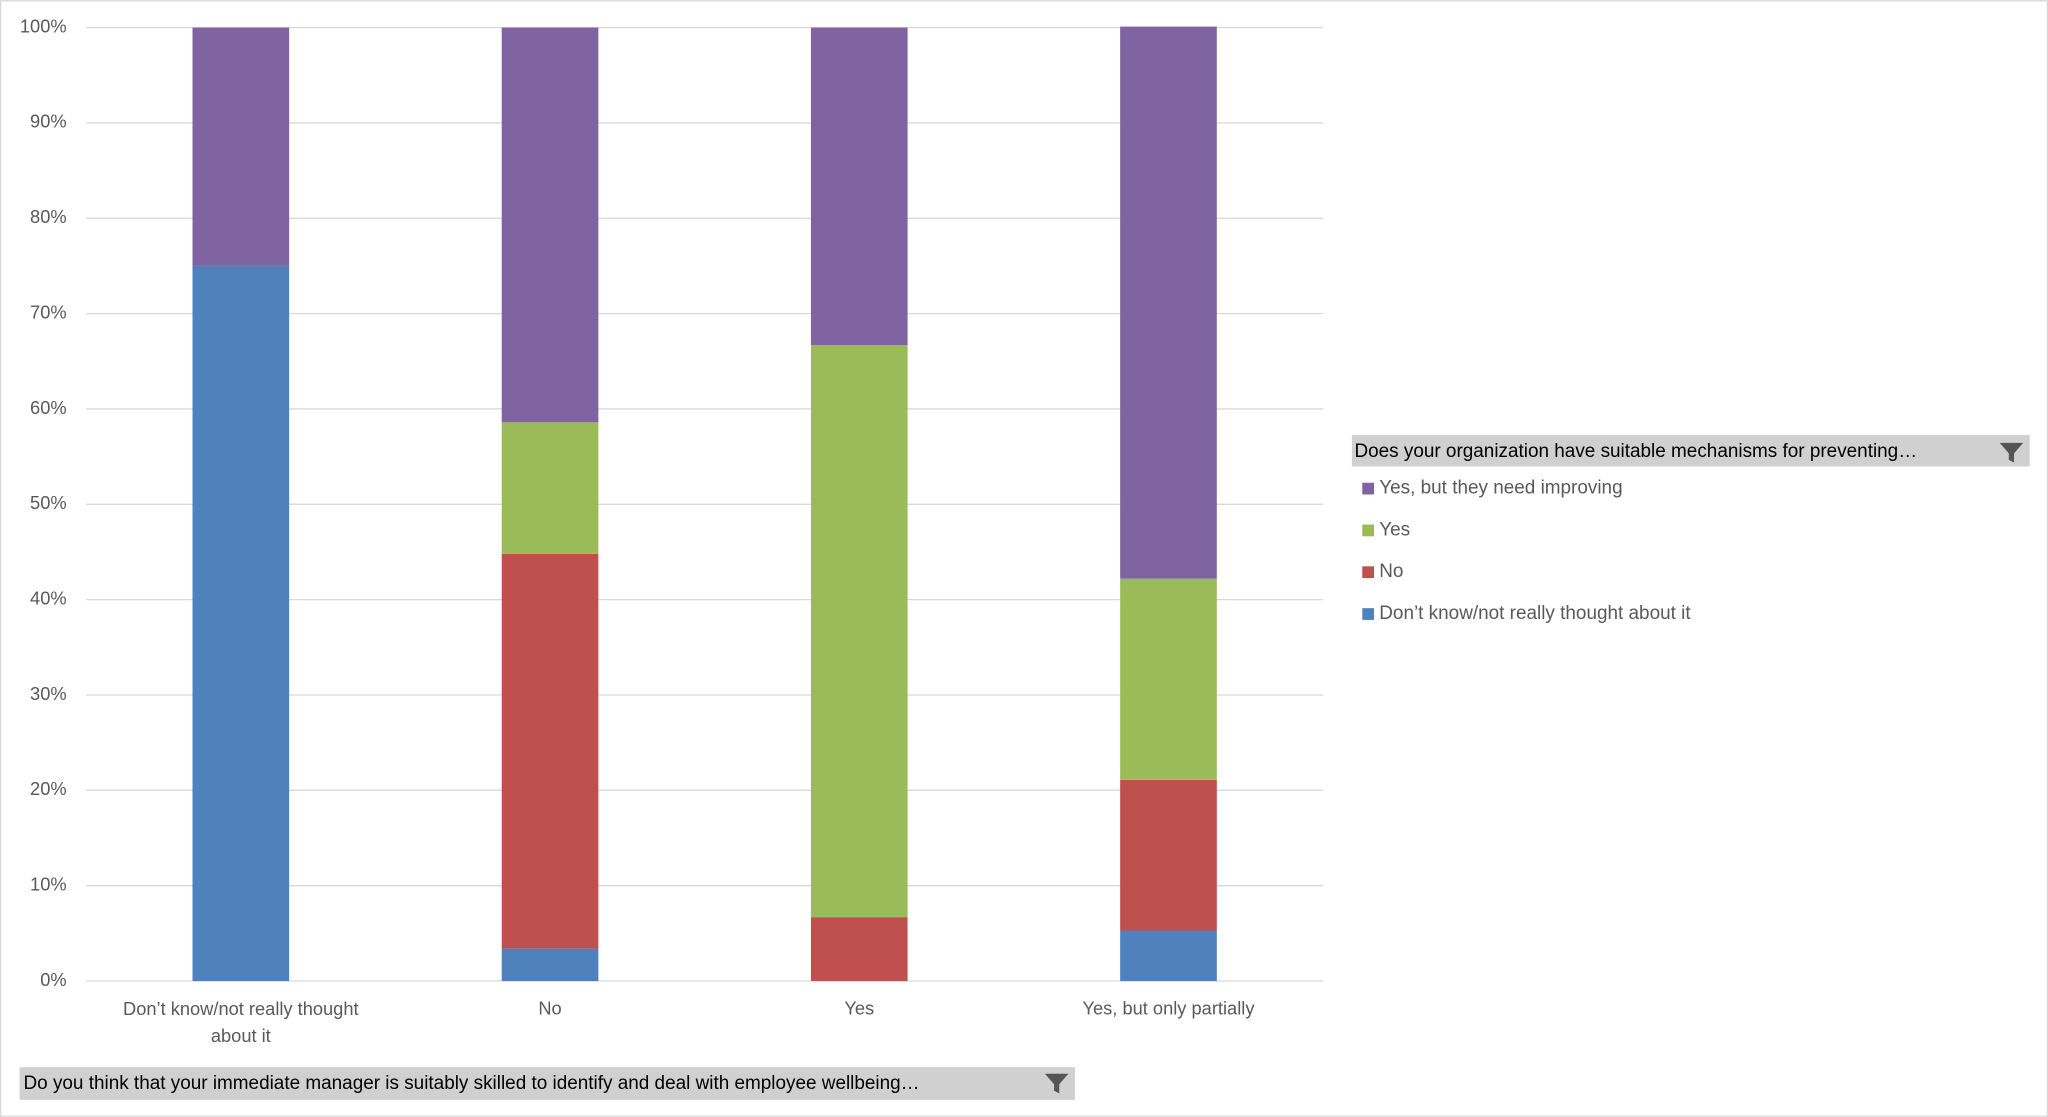 This screenshot has width=2048, height=1117. Describe the element at coordinates (53, 979) in the screenshot. I see `y-tick-label: 0%` at that location.